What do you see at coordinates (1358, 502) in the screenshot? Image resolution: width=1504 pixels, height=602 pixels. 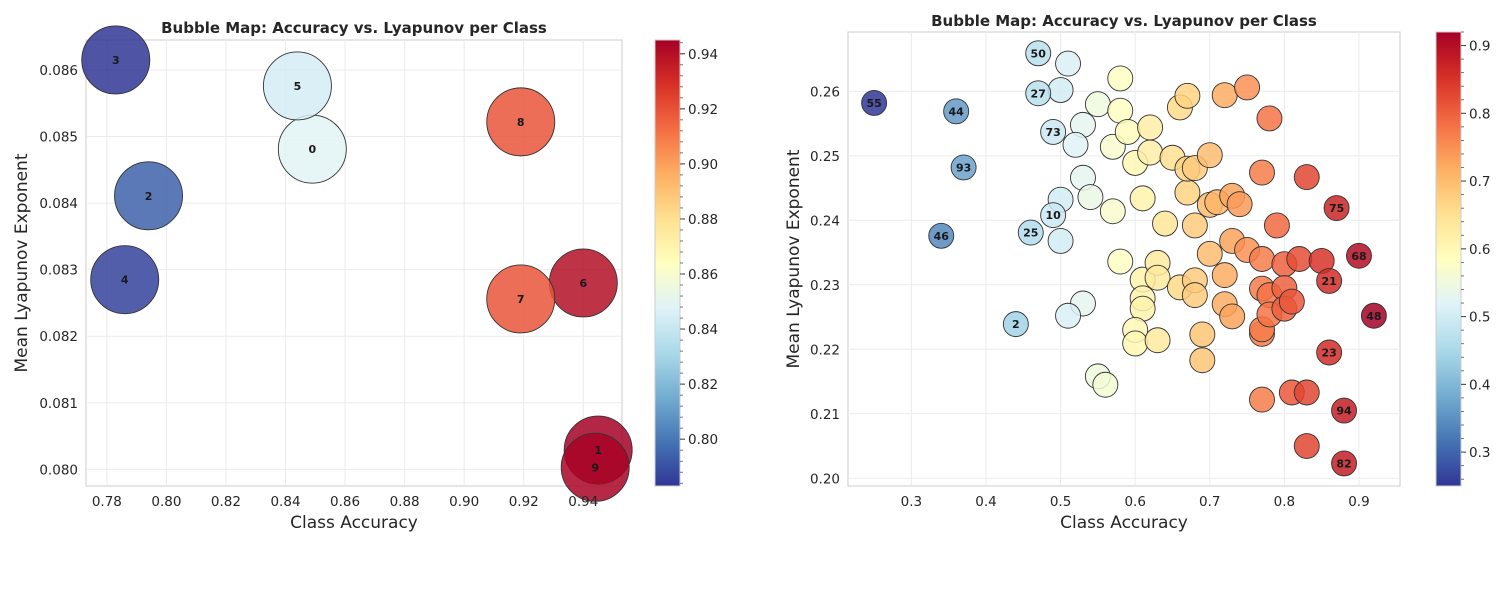 I see `x-tick-label: 0.9` at bounding box center [1358, 502].